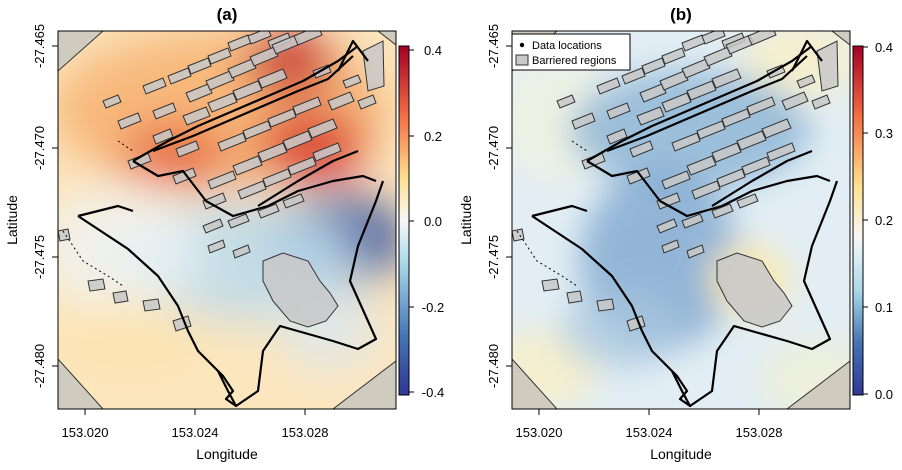 The height and width of the screenshot is (470, 902). I want to click on colorbar-tick-label: 0.1, so click(884, 307).